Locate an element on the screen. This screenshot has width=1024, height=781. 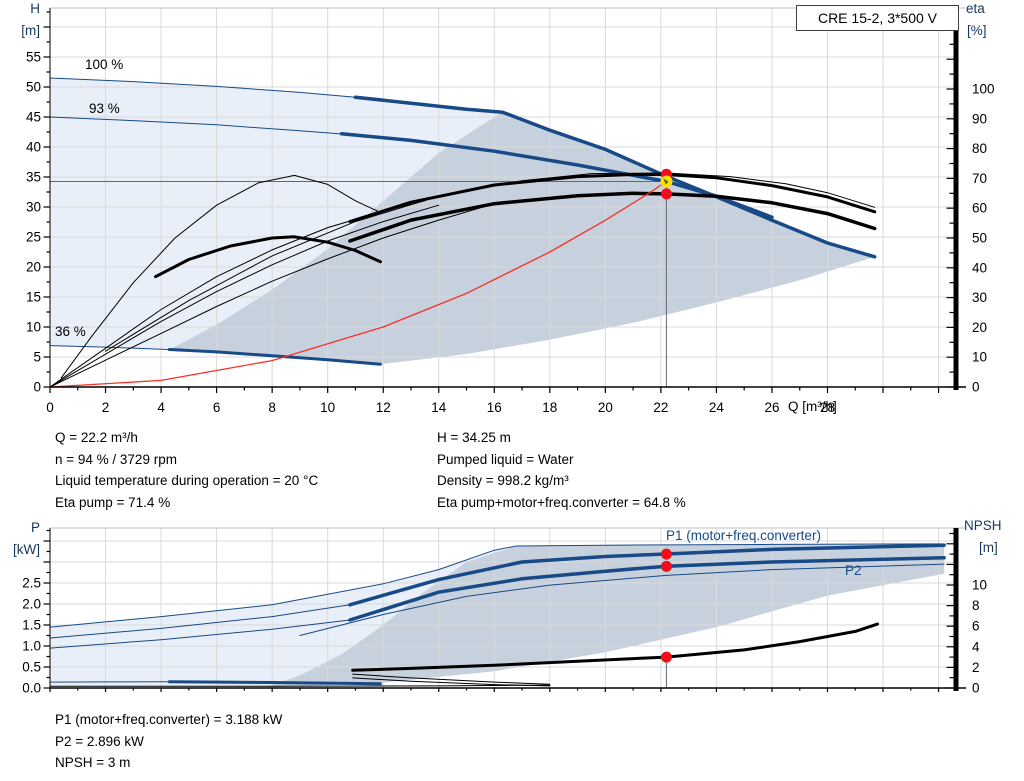
right-tick-label: 4 is located at coordinates (976, 646).